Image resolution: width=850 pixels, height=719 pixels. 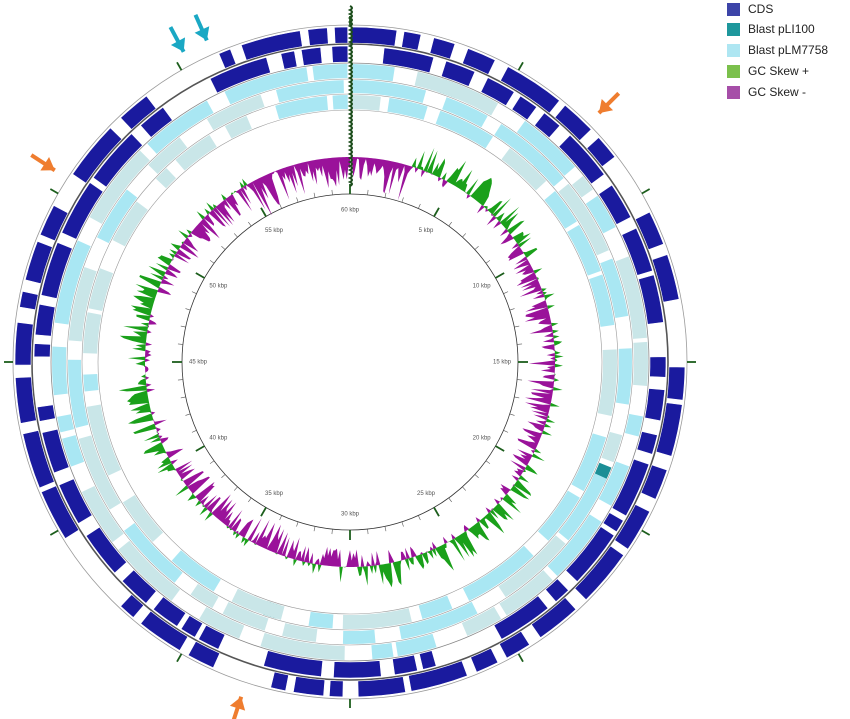 What do you see at coordinates (779, 71) in the screenshot?
I see `legend-label-gc-skew-plus: GC Skew +` at bounding box center [779, 71].